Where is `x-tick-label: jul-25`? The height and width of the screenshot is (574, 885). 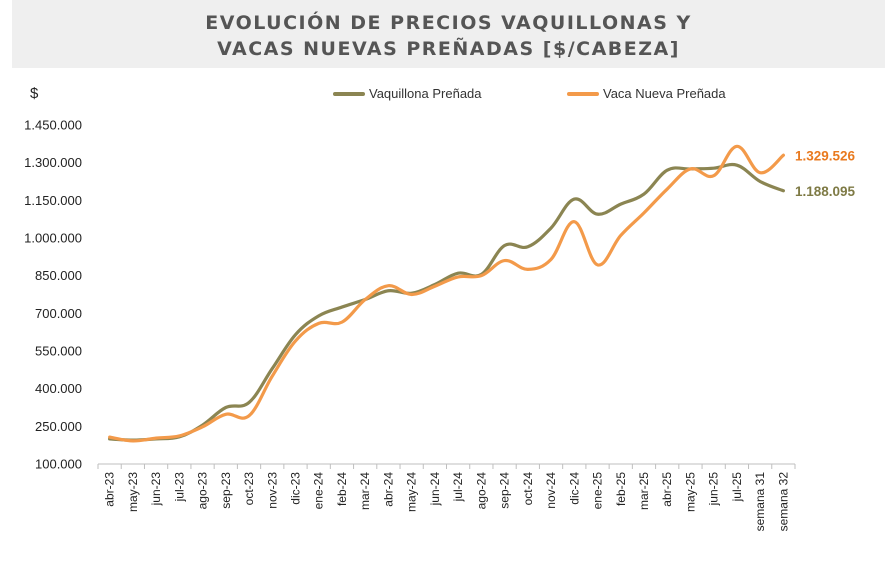
x-tick-label: jul-25 is located at coordinates (737, 487).